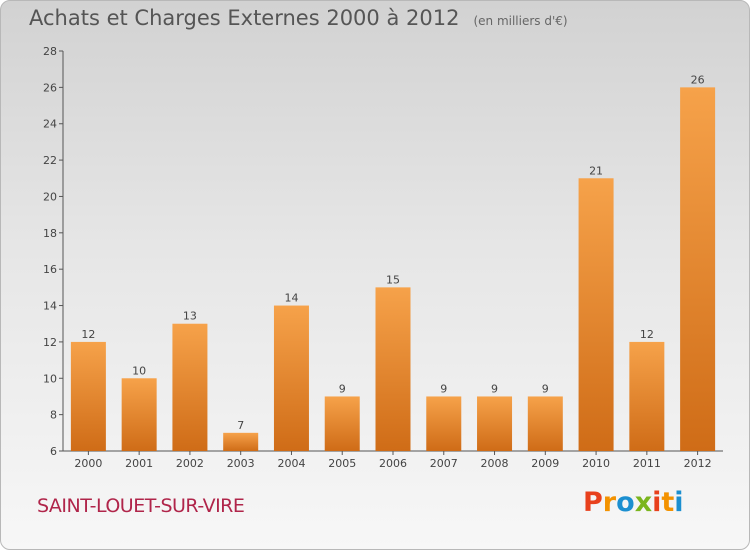 The height and width of the screenshot is (550, 750). Describe the element at coordinates (698, 79) in the screenshot. I see `bar-value-label: 26` at that location.